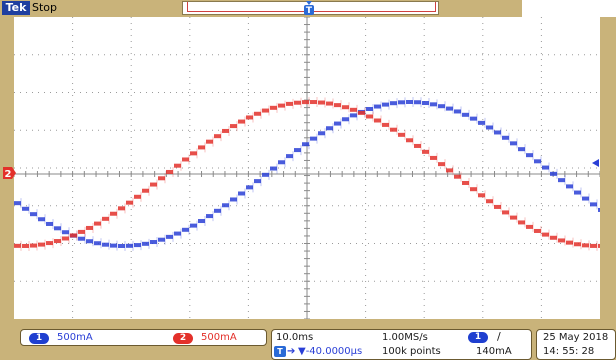 The width and height of the screenshot is (616, 360). Describe the element at coordinates (16, 8) in the screenshot. I see `brand-logo: Tek` at that location.